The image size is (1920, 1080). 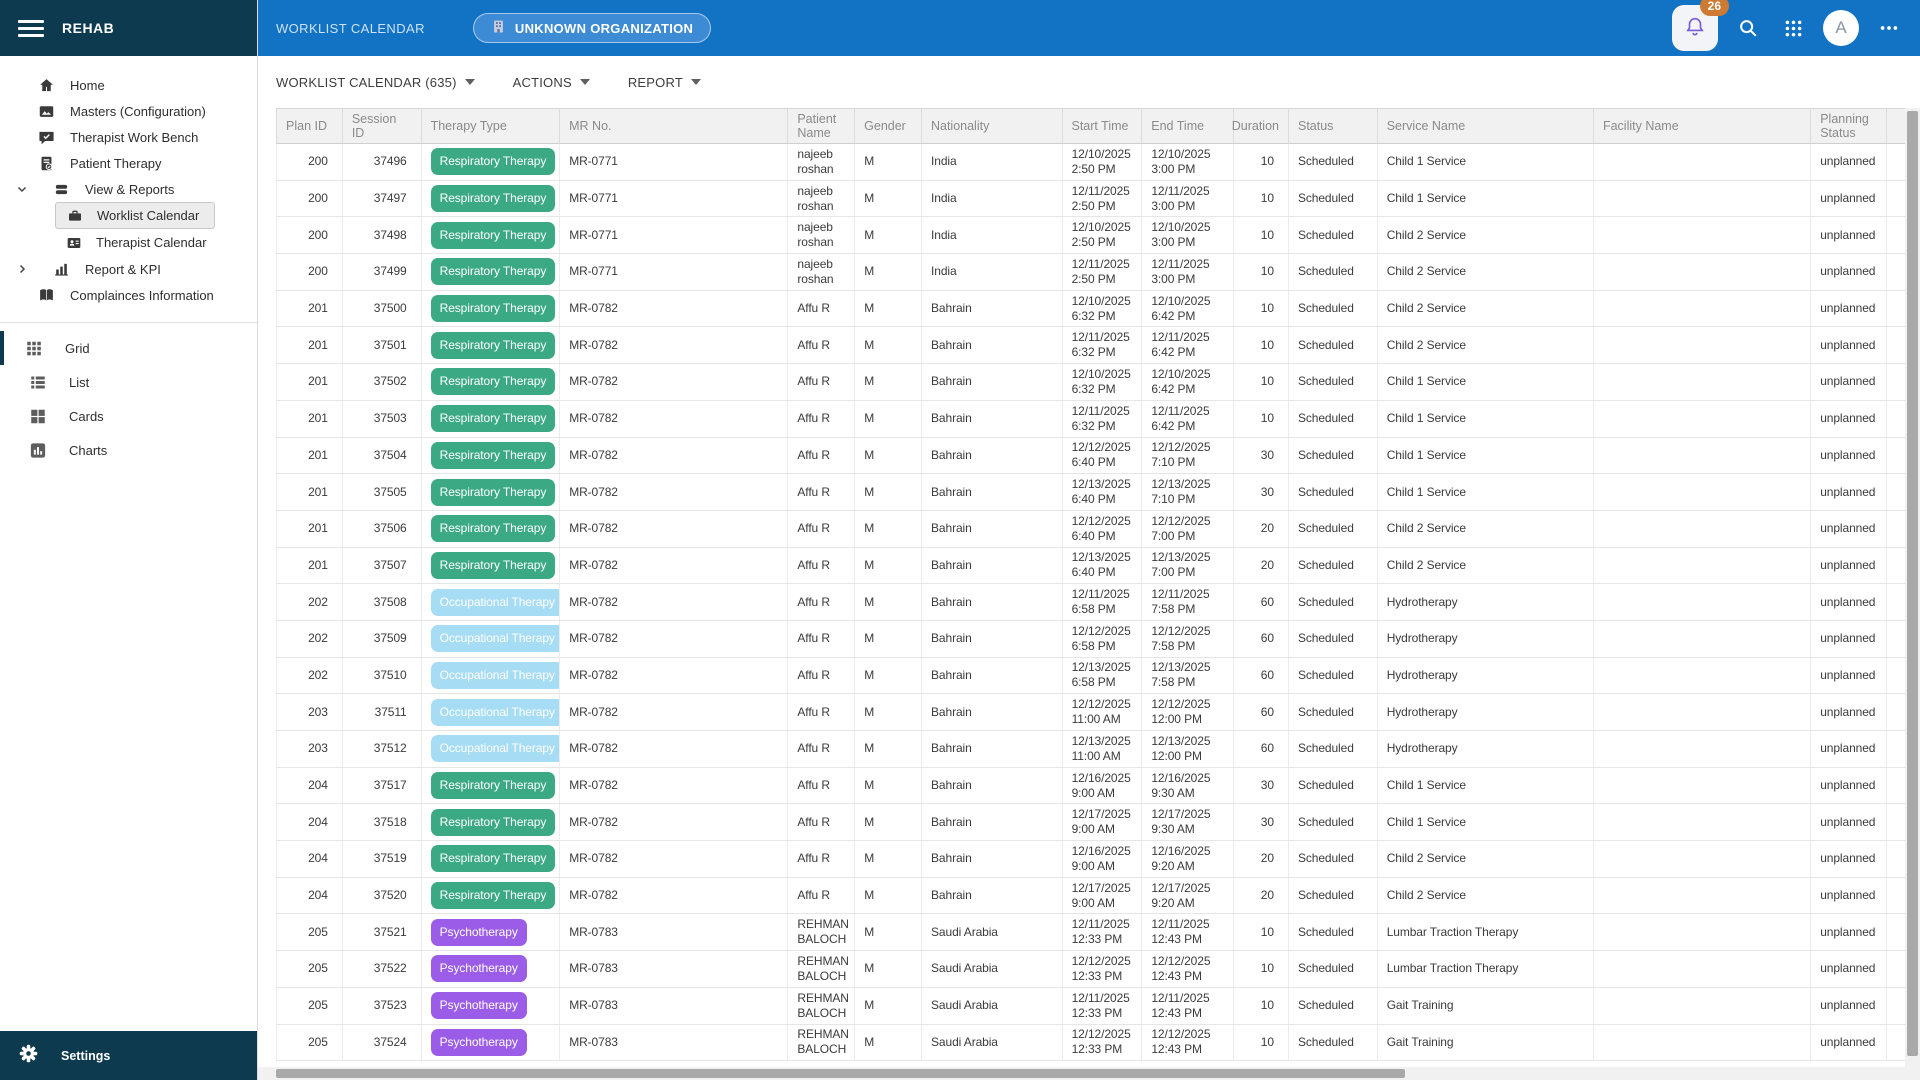 What do you see at coordinates (128, 189) in the screenshot?
I see `sidebar-item-view-and-reports: View & Reports` at bounding box center [128, 189].